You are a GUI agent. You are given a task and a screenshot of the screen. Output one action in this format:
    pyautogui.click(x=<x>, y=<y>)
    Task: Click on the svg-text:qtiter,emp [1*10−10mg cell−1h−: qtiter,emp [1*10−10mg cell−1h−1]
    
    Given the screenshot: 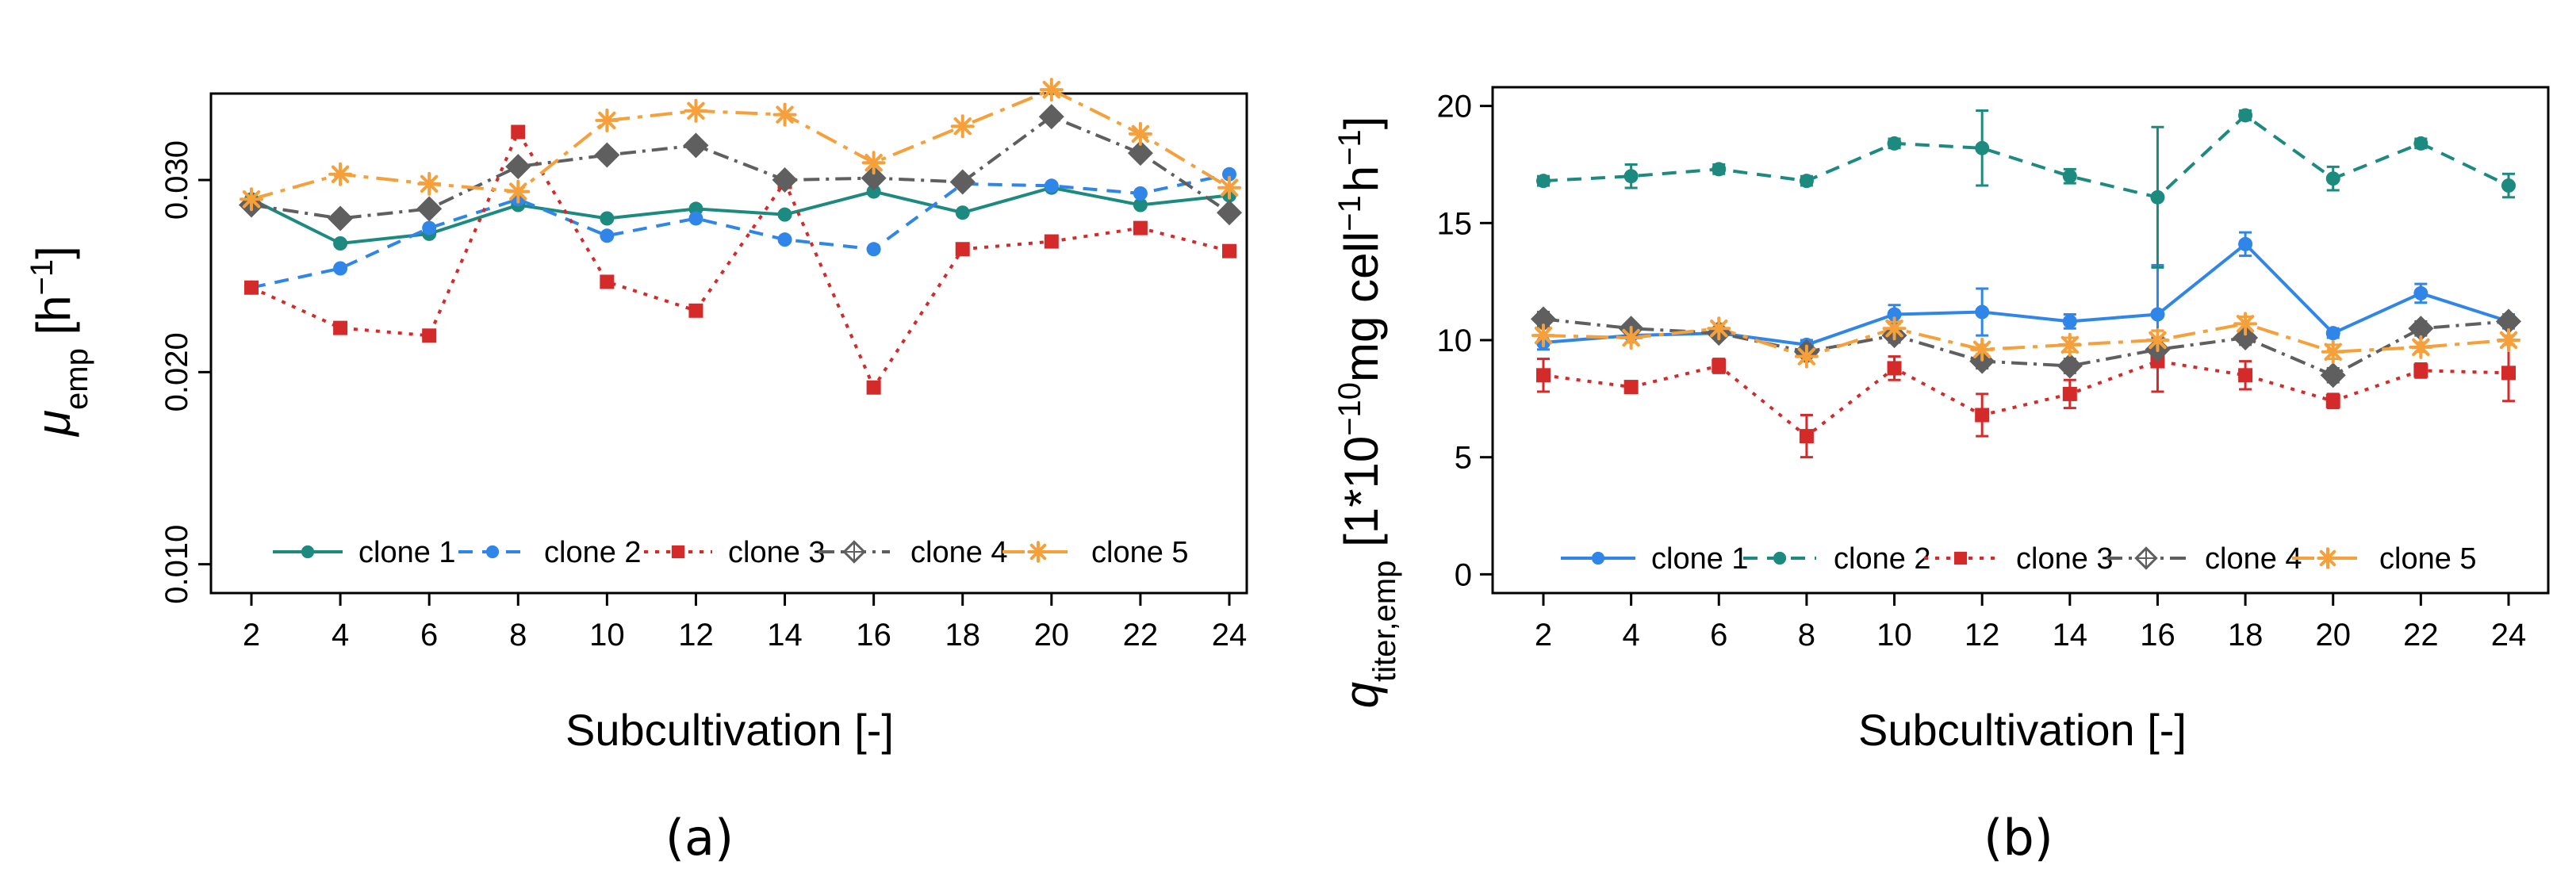 What is the action you would take?
    pyautogui.click(x=1367, y=413)
    